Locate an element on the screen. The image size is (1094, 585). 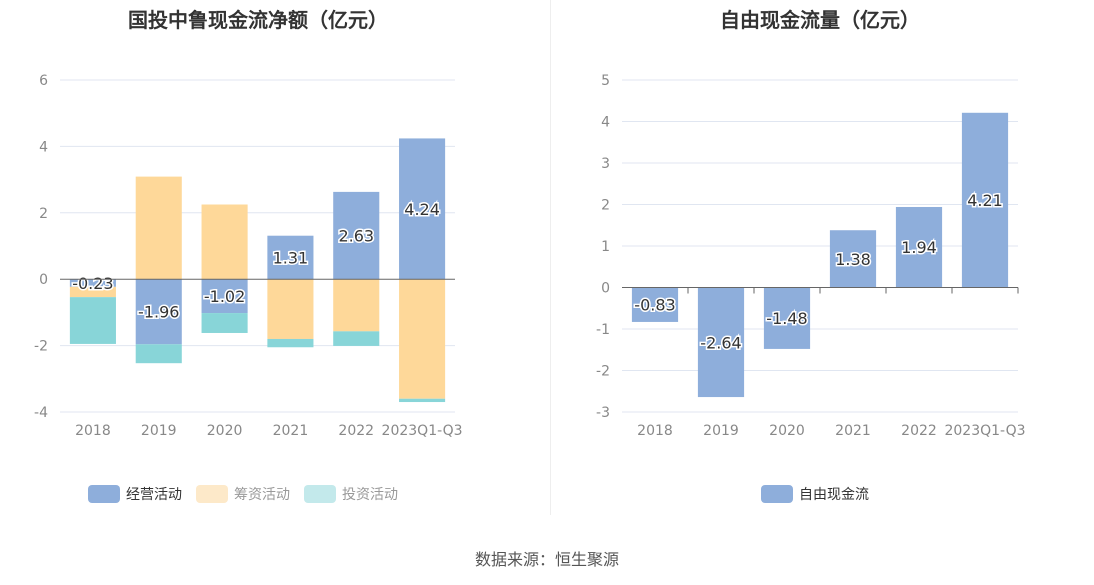
legend-item: 投资活动 is located at coordinates (351, 494).